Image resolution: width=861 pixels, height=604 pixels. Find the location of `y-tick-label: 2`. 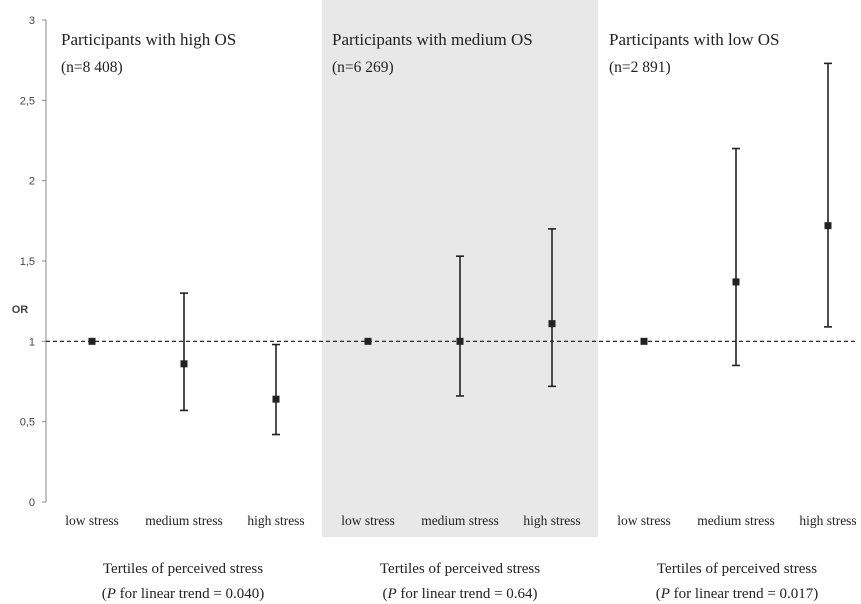

y-tick-label: 2 is located at coordinates (32, 182).